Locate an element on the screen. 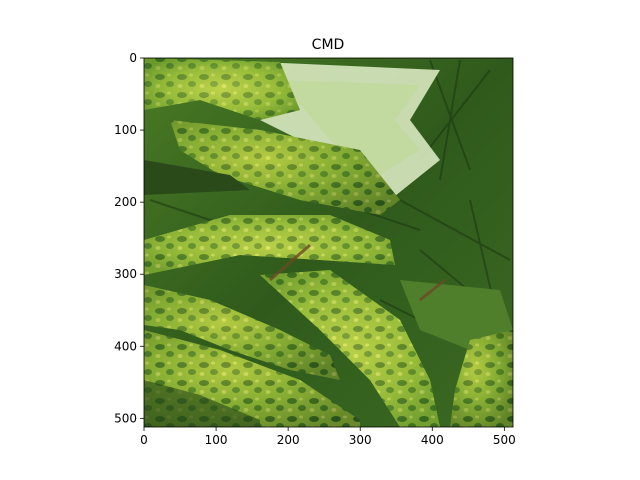 This screenshot has width=640, height=480. y-axis: 0 100 200 300 400 500 is located at coordinates (129, 238).